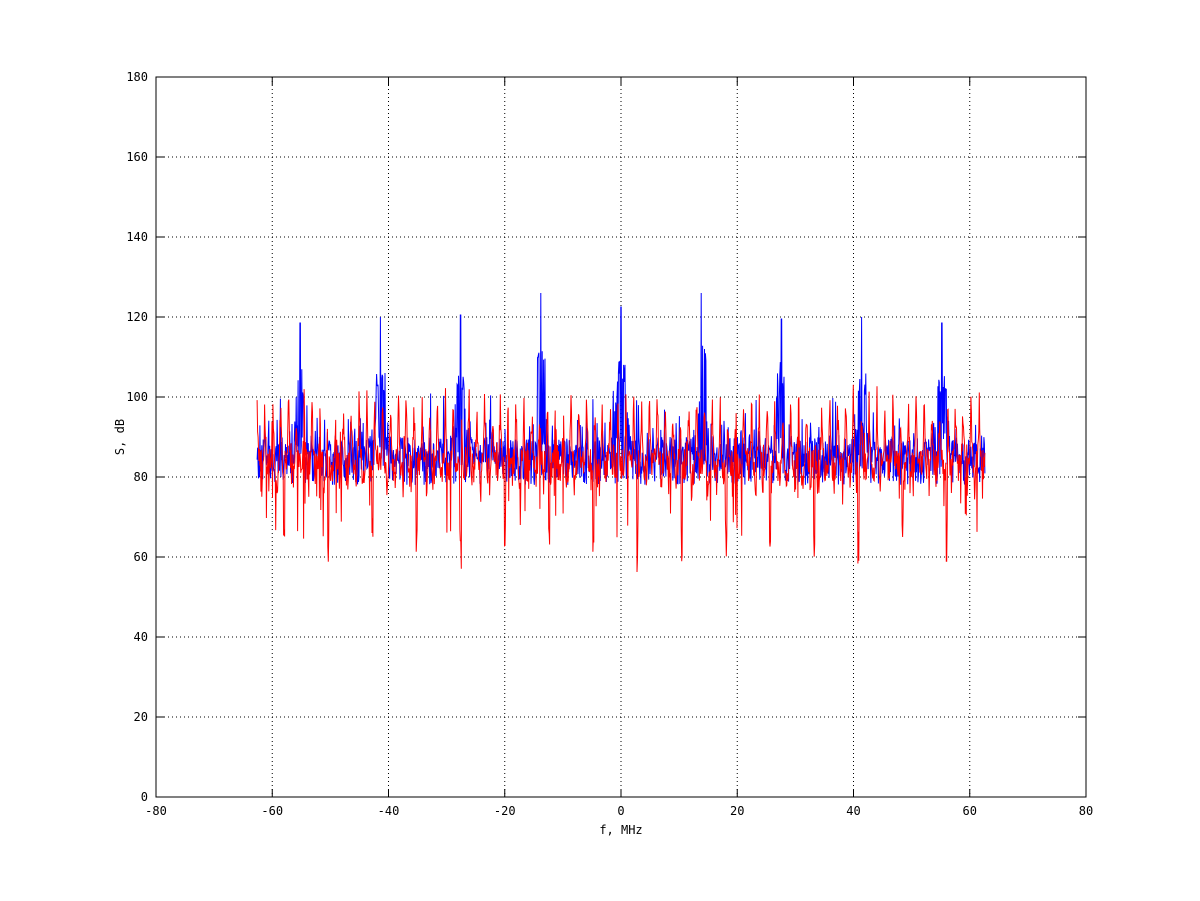  I want to click on x-tick-label: 0, so click(620, 811).